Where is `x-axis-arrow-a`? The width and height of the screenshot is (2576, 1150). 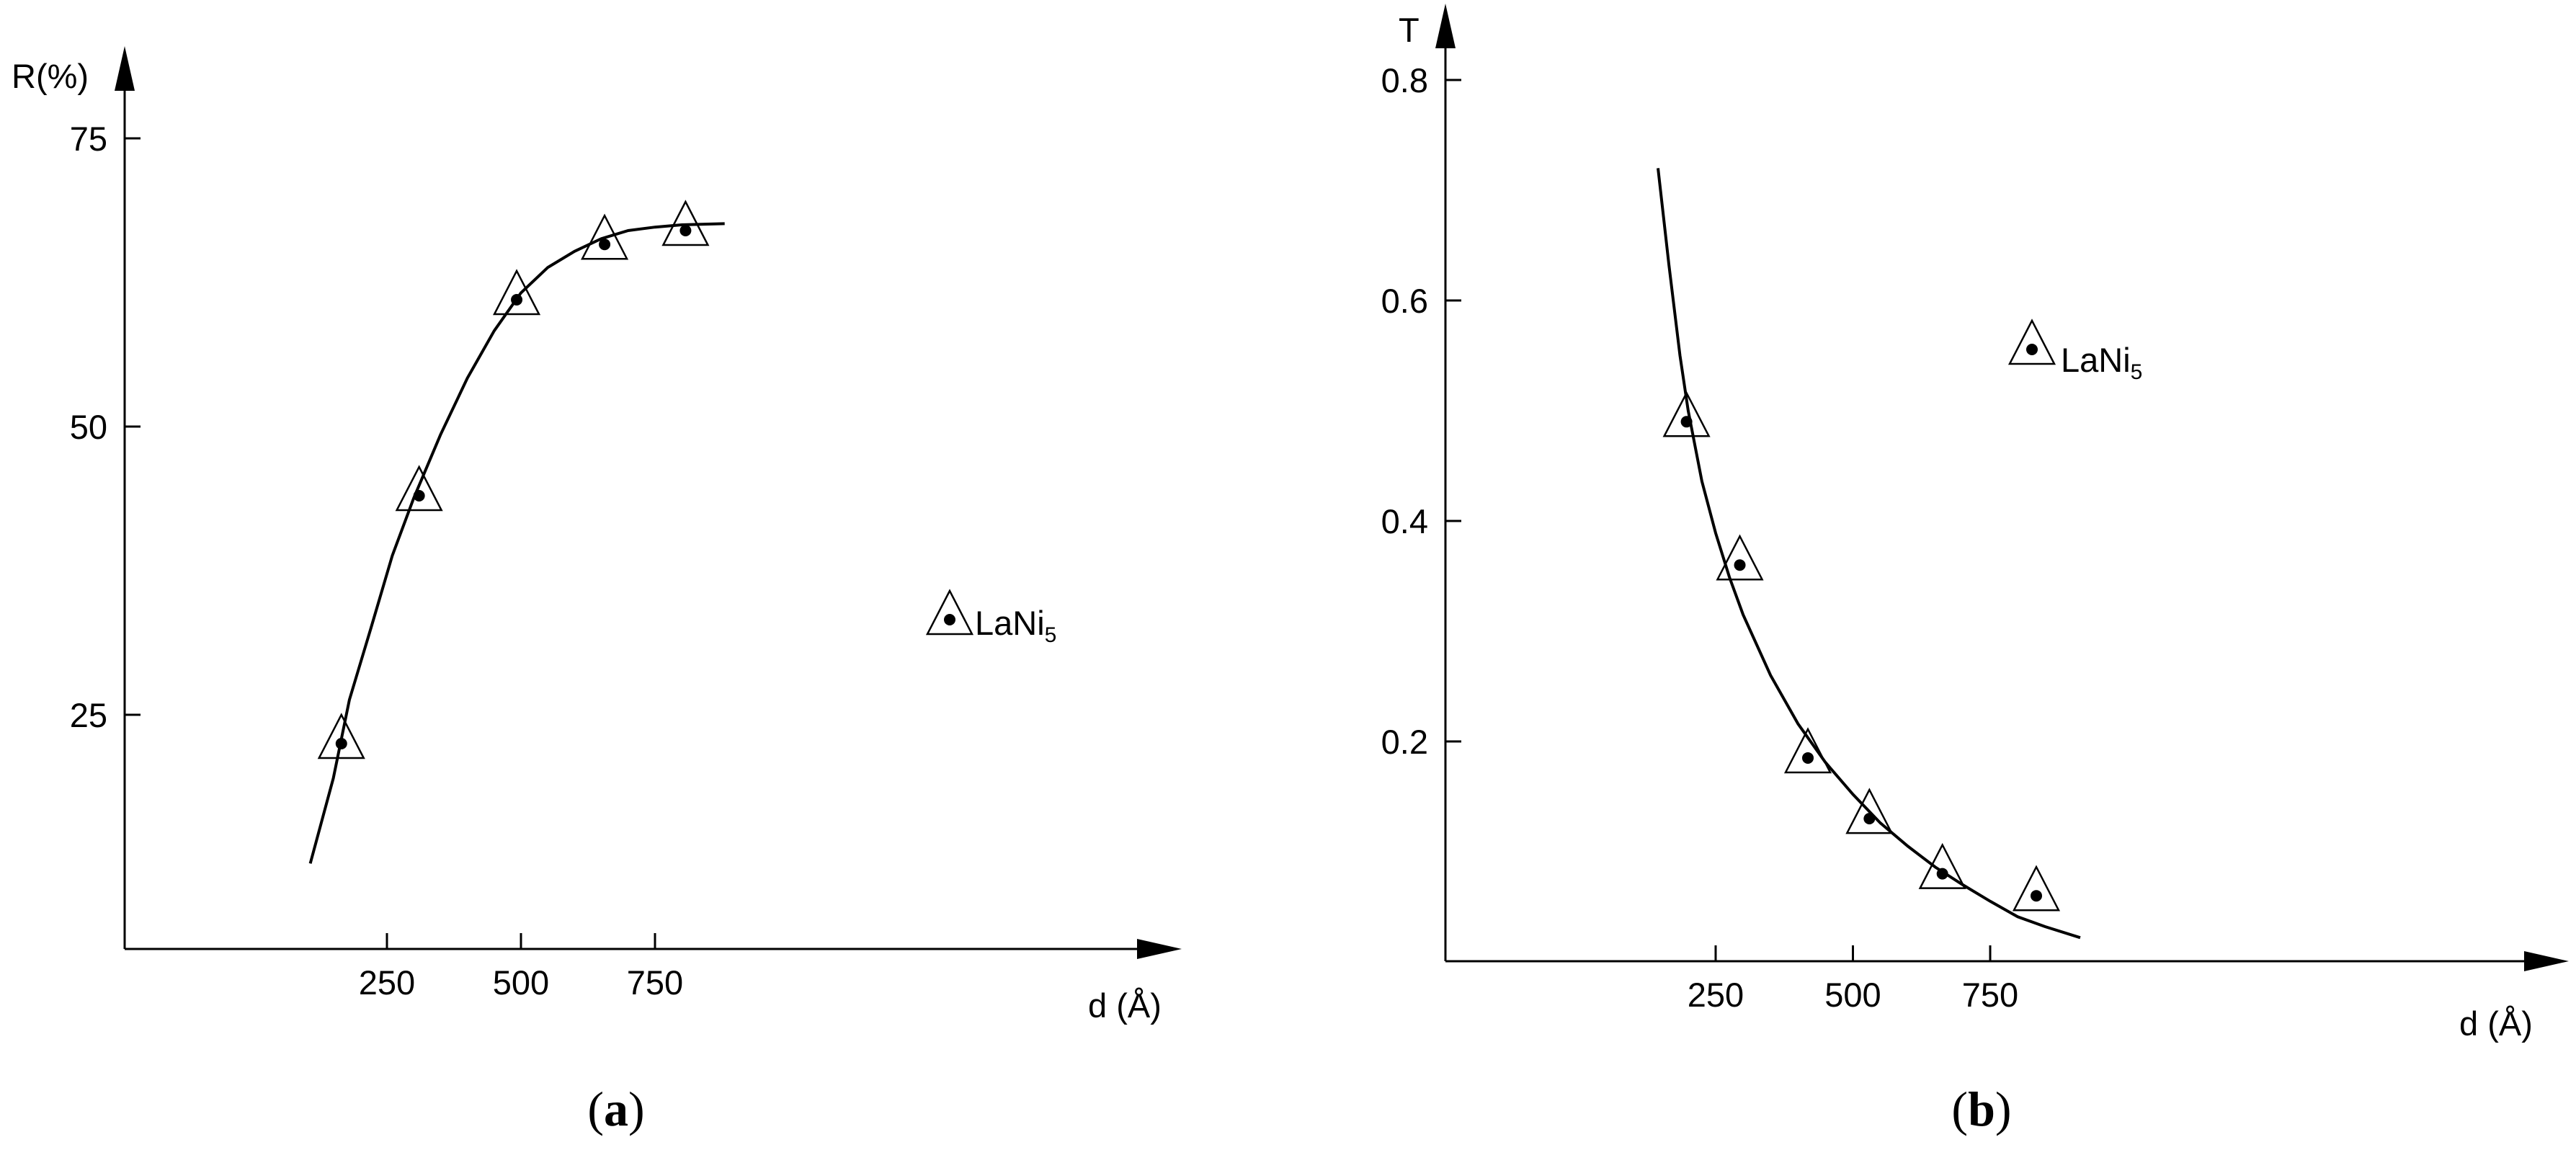
x-axis-arrow-a is located at coordinates (1159, 949).